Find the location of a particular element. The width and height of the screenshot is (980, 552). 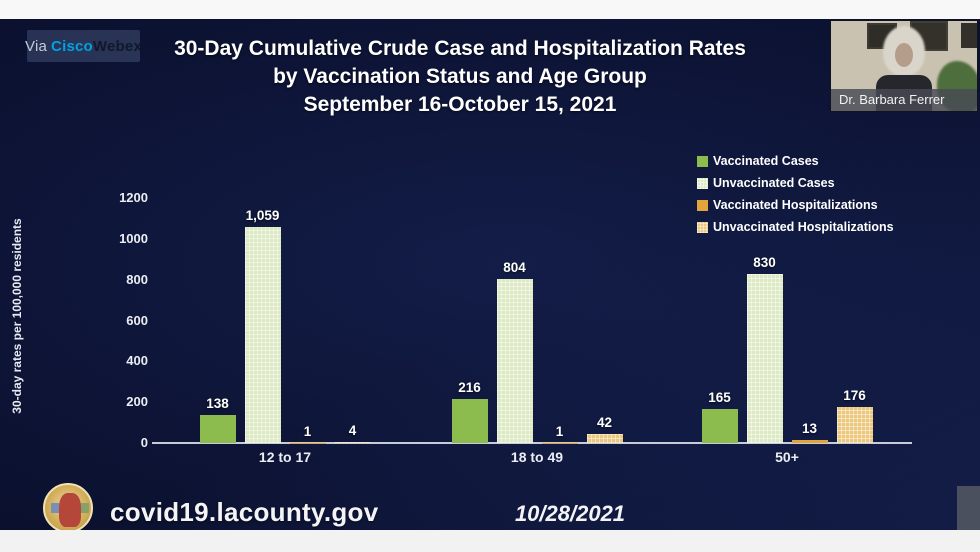

webex-watermark-badge: Via Cisco Webex is located at coordinates (83, 46).